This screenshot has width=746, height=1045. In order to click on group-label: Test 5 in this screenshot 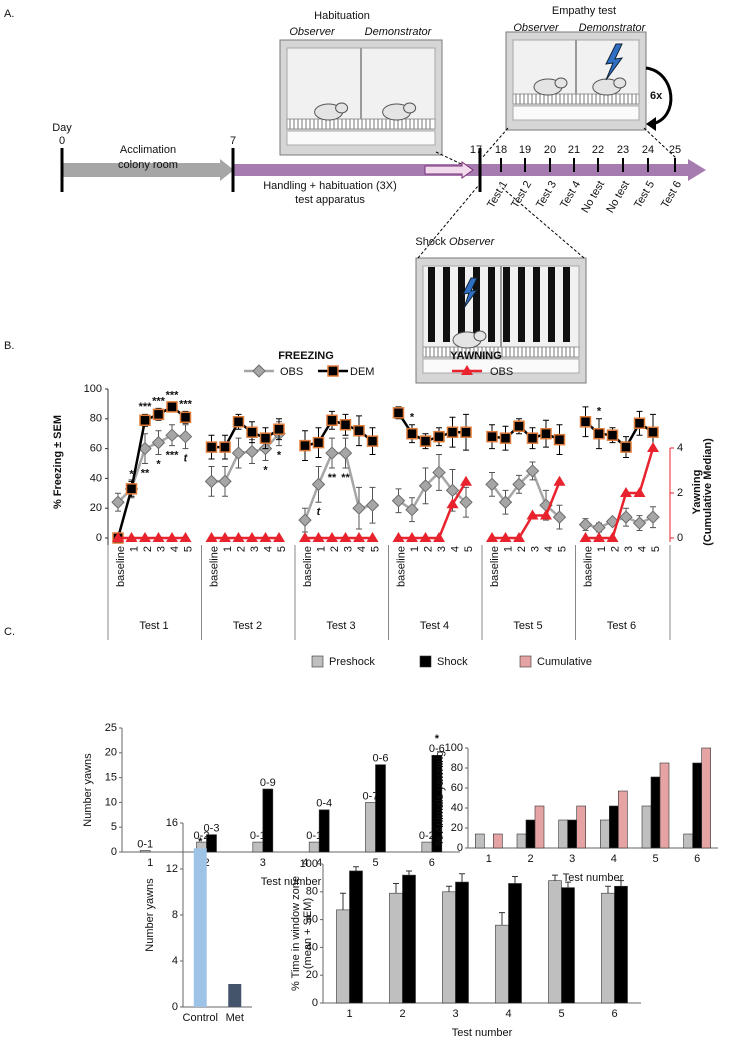, I will do `click(527, 626)`.